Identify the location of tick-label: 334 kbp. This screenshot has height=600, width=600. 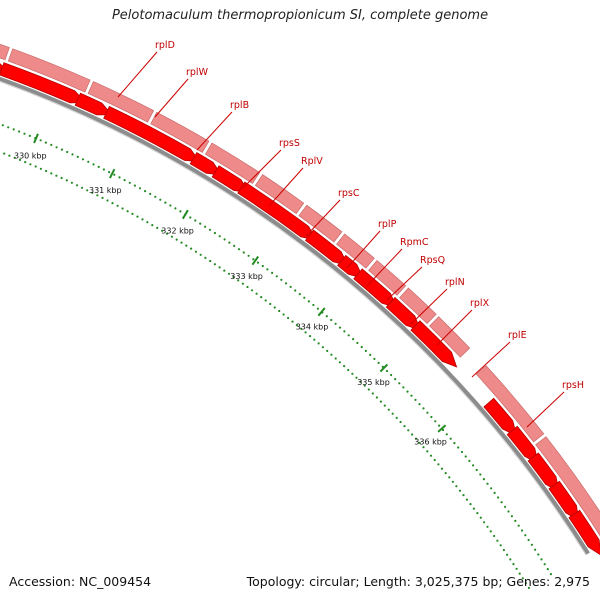
(312, 326).